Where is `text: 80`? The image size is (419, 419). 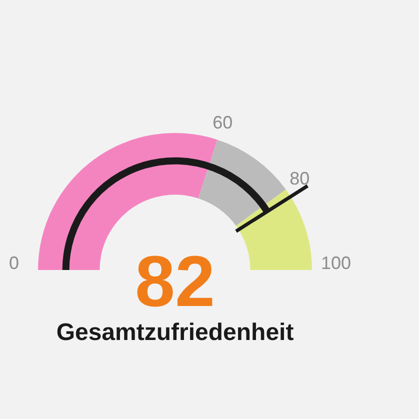 text: 80 is located at coordinates (300, 178).